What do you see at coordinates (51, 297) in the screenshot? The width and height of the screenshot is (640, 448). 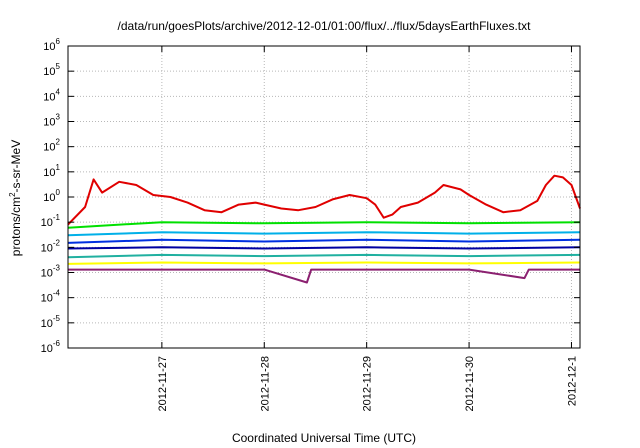 I see `y-tick-label: 10⁻⁴` at bounding box center [51, 297].